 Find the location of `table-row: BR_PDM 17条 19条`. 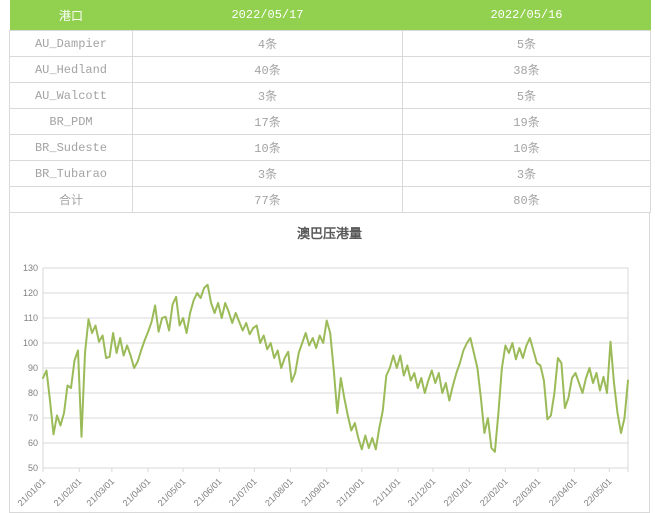

table-row: BR_PDM 17条 19条 is located at coordinates (330, 121).